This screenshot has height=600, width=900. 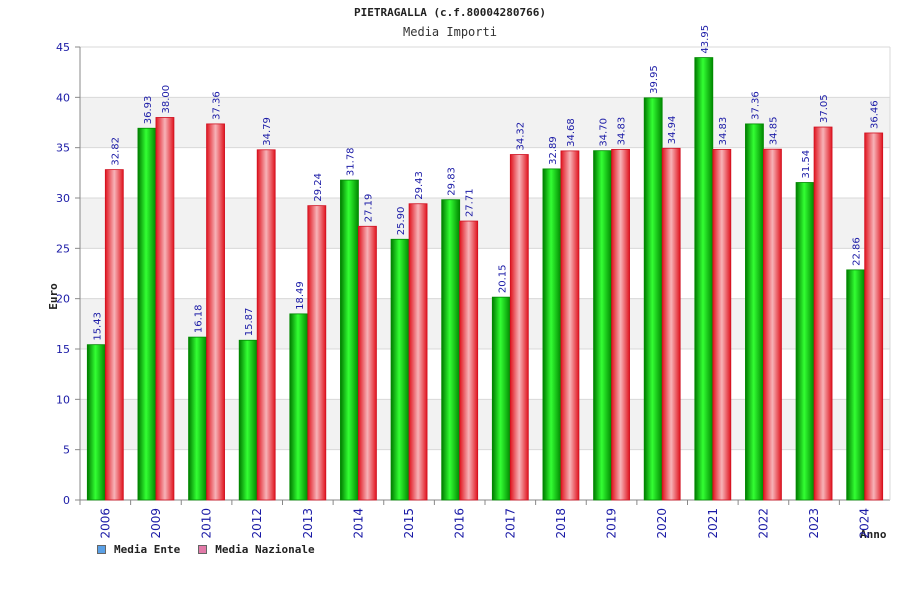 What do you see at coordinates (824, 108) in the screenshot?
I see `data-label-nazionale: 37.05` at bounding box center [824, 108].